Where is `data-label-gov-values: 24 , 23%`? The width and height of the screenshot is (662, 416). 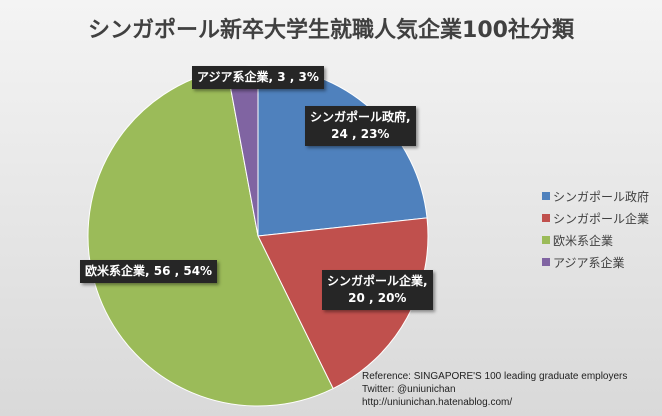
data-label-gov-values: 24 , 23% is located at coordinates (360, 134).